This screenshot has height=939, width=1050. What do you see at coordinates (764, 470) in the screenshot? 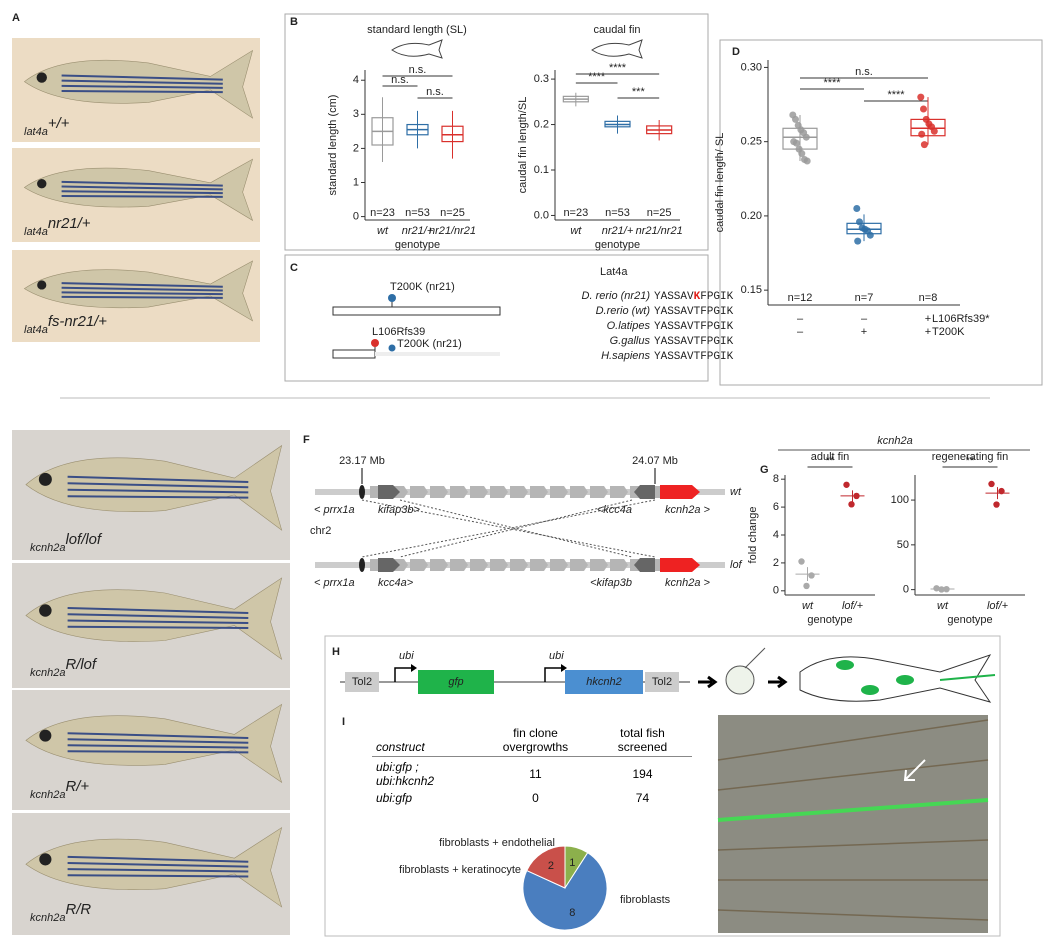
I see `panel-letter: G` at bounding box center [764, 470].